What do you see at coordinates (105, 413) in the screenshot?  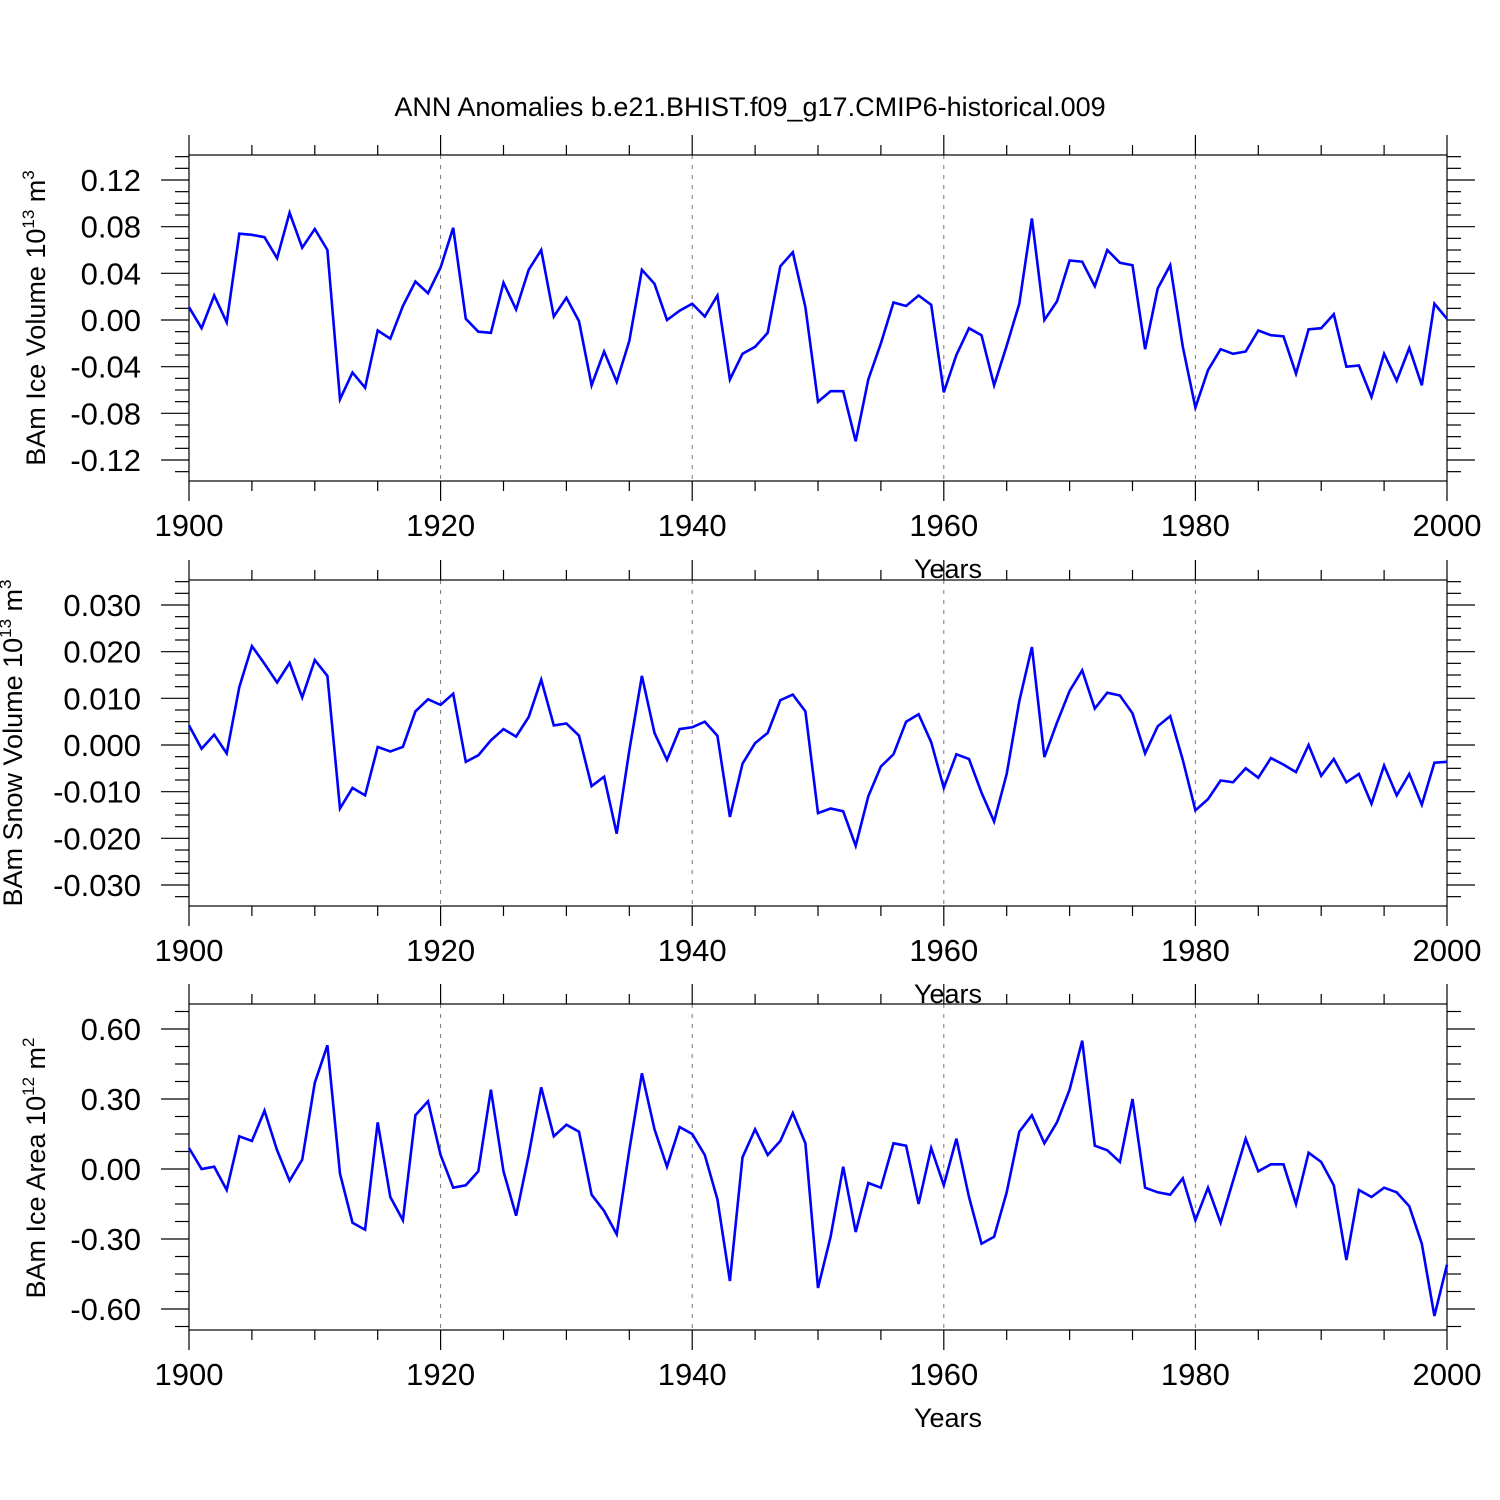 I see `y-tick-label: -0.08` at bounding box center [105, 413].